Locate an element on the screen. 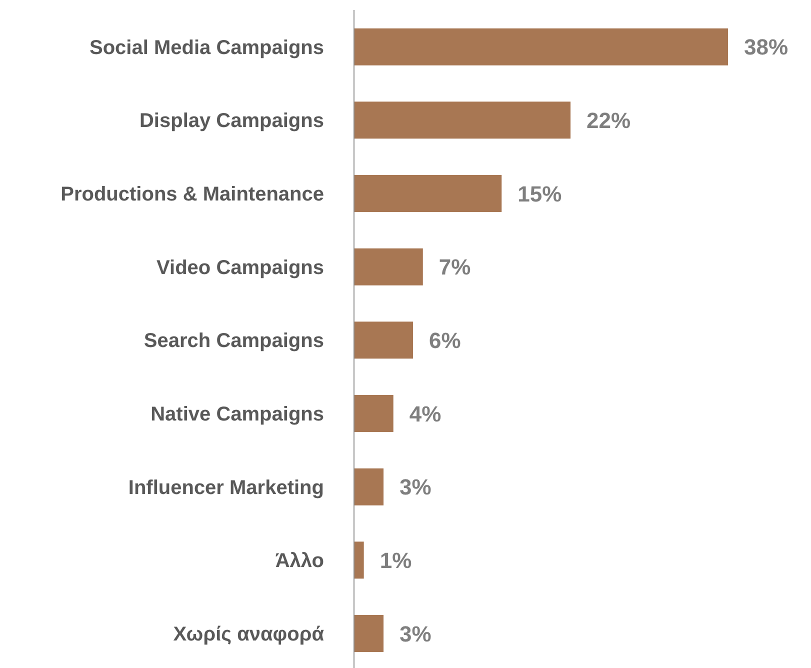 This screenshot has width=811, height=668. data-label: 1% is located at coordinates (396, 560).